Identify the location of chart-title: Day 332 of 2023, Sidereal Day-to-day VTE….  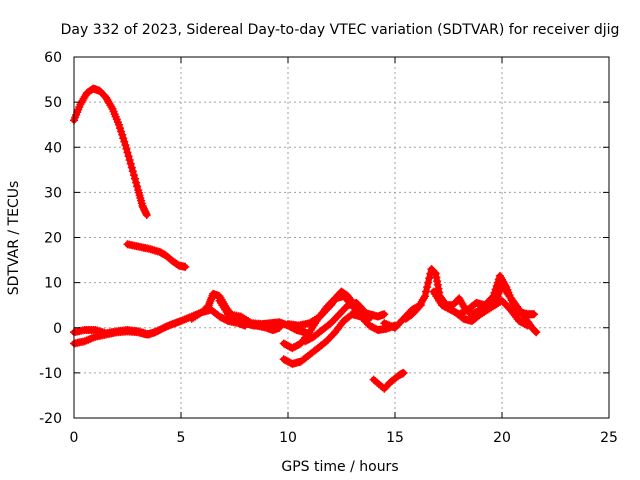
(340, 30).